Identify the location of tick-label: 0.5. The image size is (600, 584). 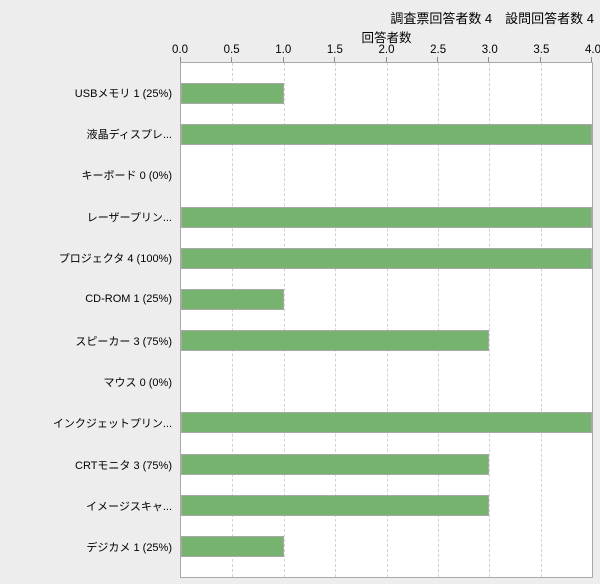
(231, 50).